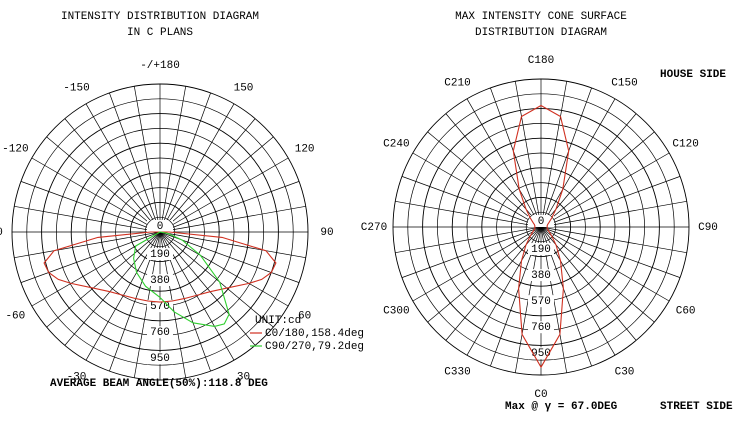  I want to click on angle-tick-label: C30, so click(625, 373).